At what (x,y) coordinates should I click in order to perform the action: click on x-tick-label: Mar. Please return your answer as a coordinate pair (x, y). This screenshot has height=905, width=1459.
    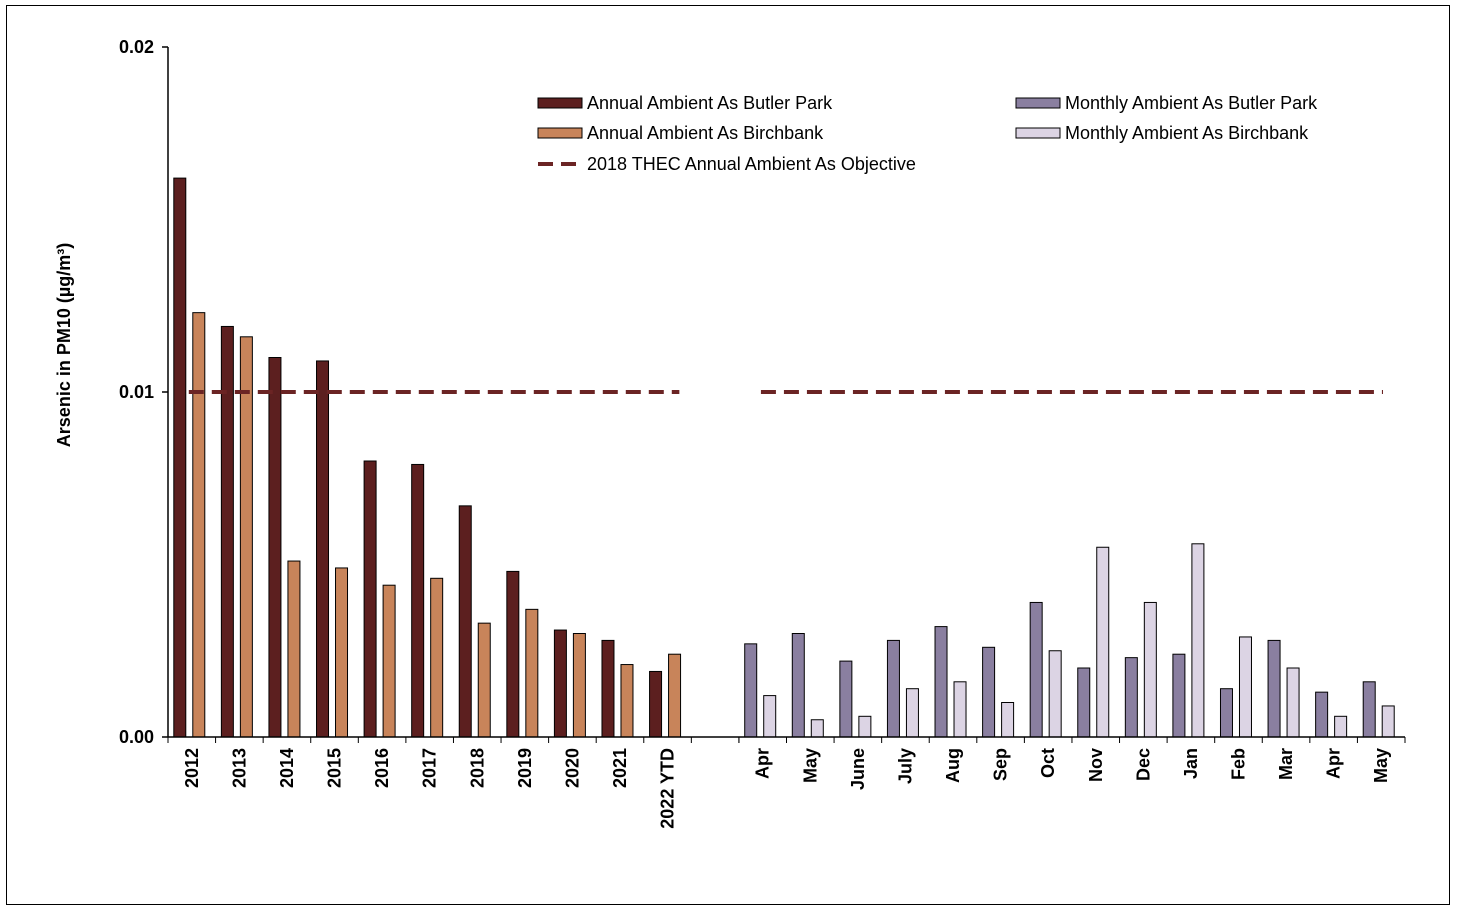
    Looking at the image, I should click on (1286, 764).